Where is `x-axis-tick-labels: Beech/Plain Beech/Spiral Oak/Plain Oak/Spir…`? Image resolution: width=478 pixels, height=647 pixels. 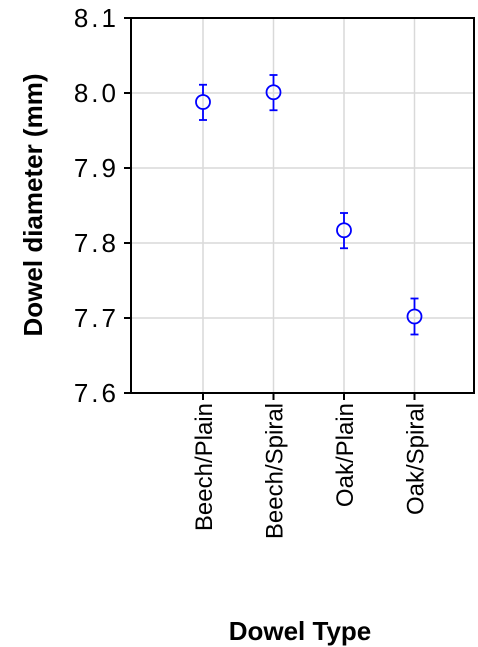 x-axis-tick-labels: Beech/Plain Beech/Spiral Oak/Plain Oak/Spir… is located at coordinates (310, 471).